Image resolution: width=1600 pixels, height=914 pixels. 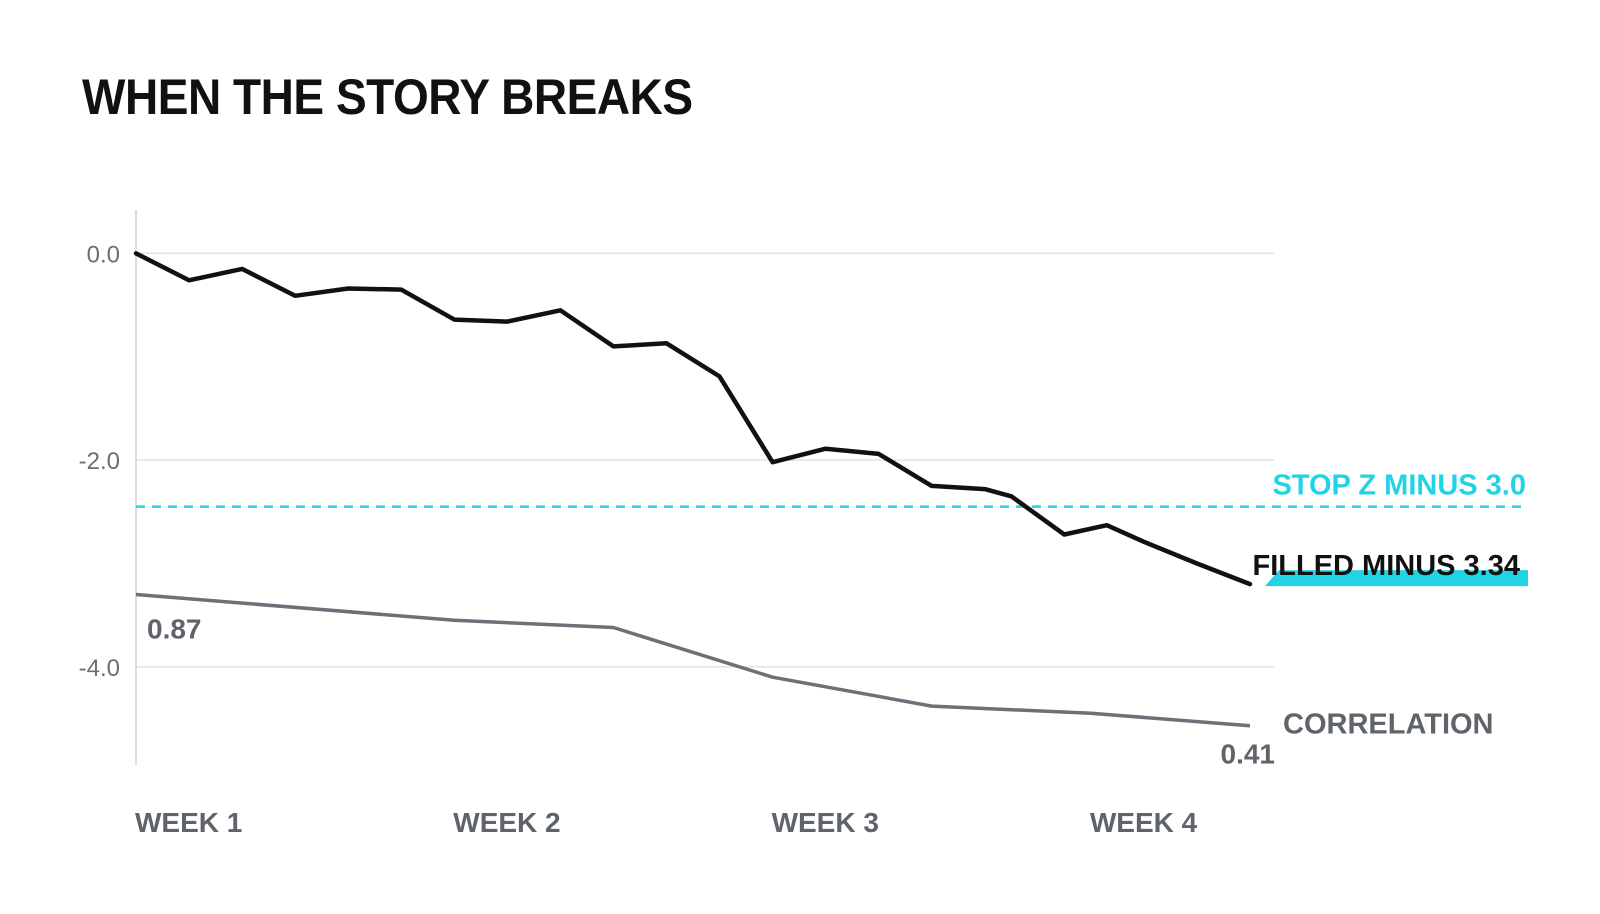 What do you see at coordinates (1388, 725) in the screenshot?
I see `correlation-label: CORRELATION` at bounding box center [1388, 725].